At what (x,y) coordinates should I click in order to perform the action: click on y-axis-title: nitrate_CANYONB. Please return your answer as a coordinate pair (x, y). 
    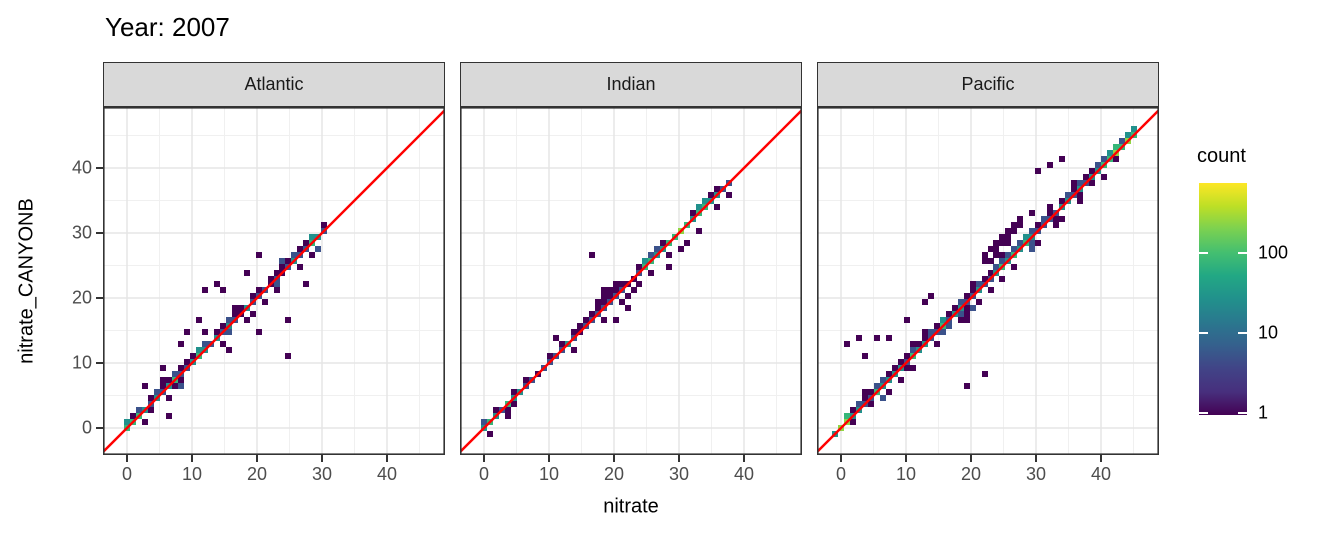
    Looking at the image, I should click on (26, 281).